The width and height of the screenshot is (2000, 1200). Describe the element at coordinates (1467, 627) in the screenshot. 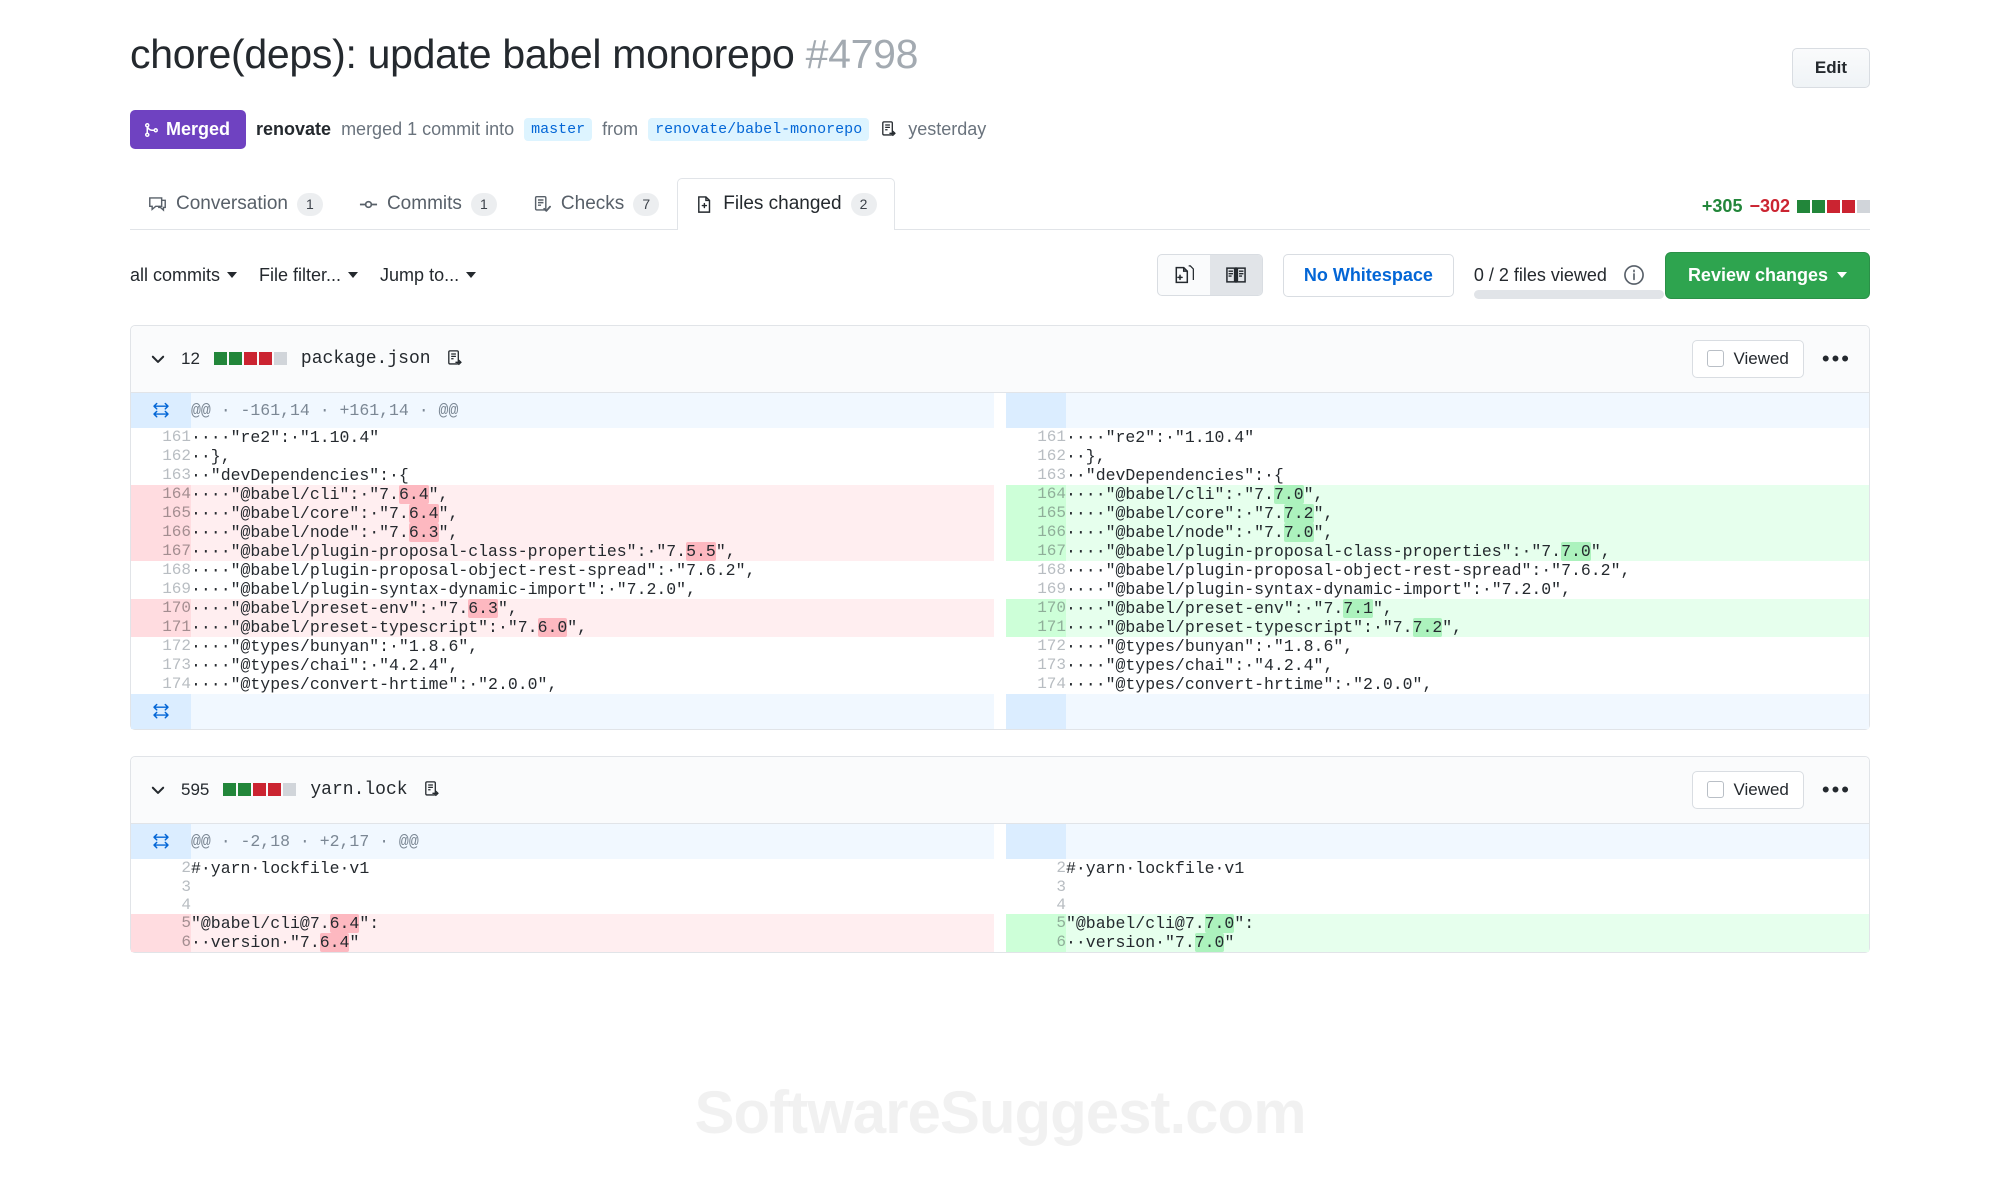

I see `code-line-new: ····"@babel/preset-typescript":·"7.7.2",` at that location.